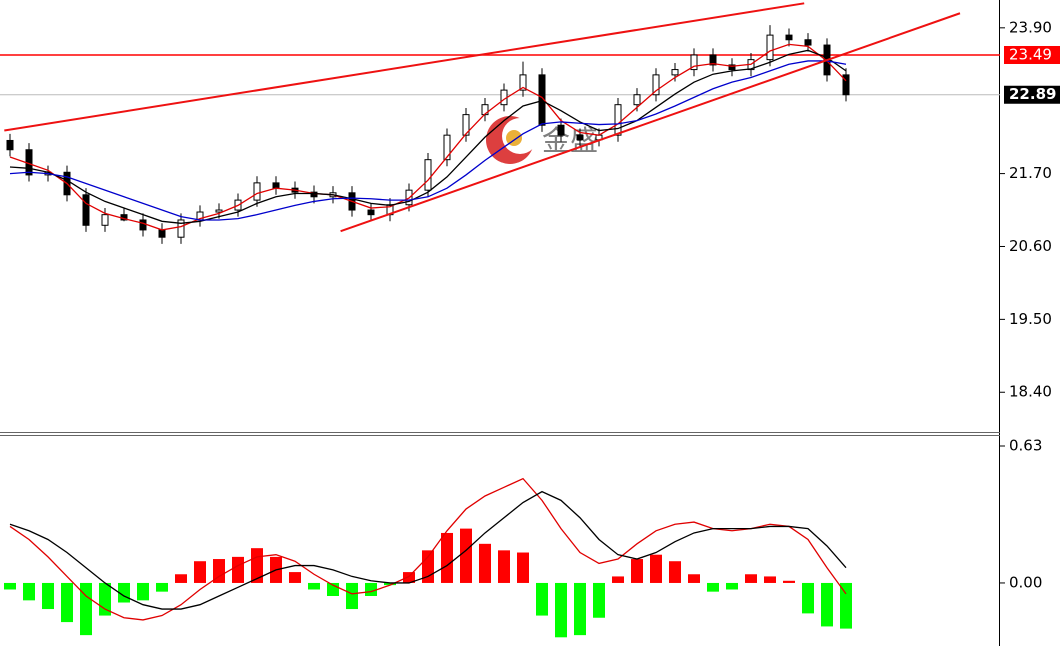  I want to click on y-tick-label: 23.90, so click(1030, 27).